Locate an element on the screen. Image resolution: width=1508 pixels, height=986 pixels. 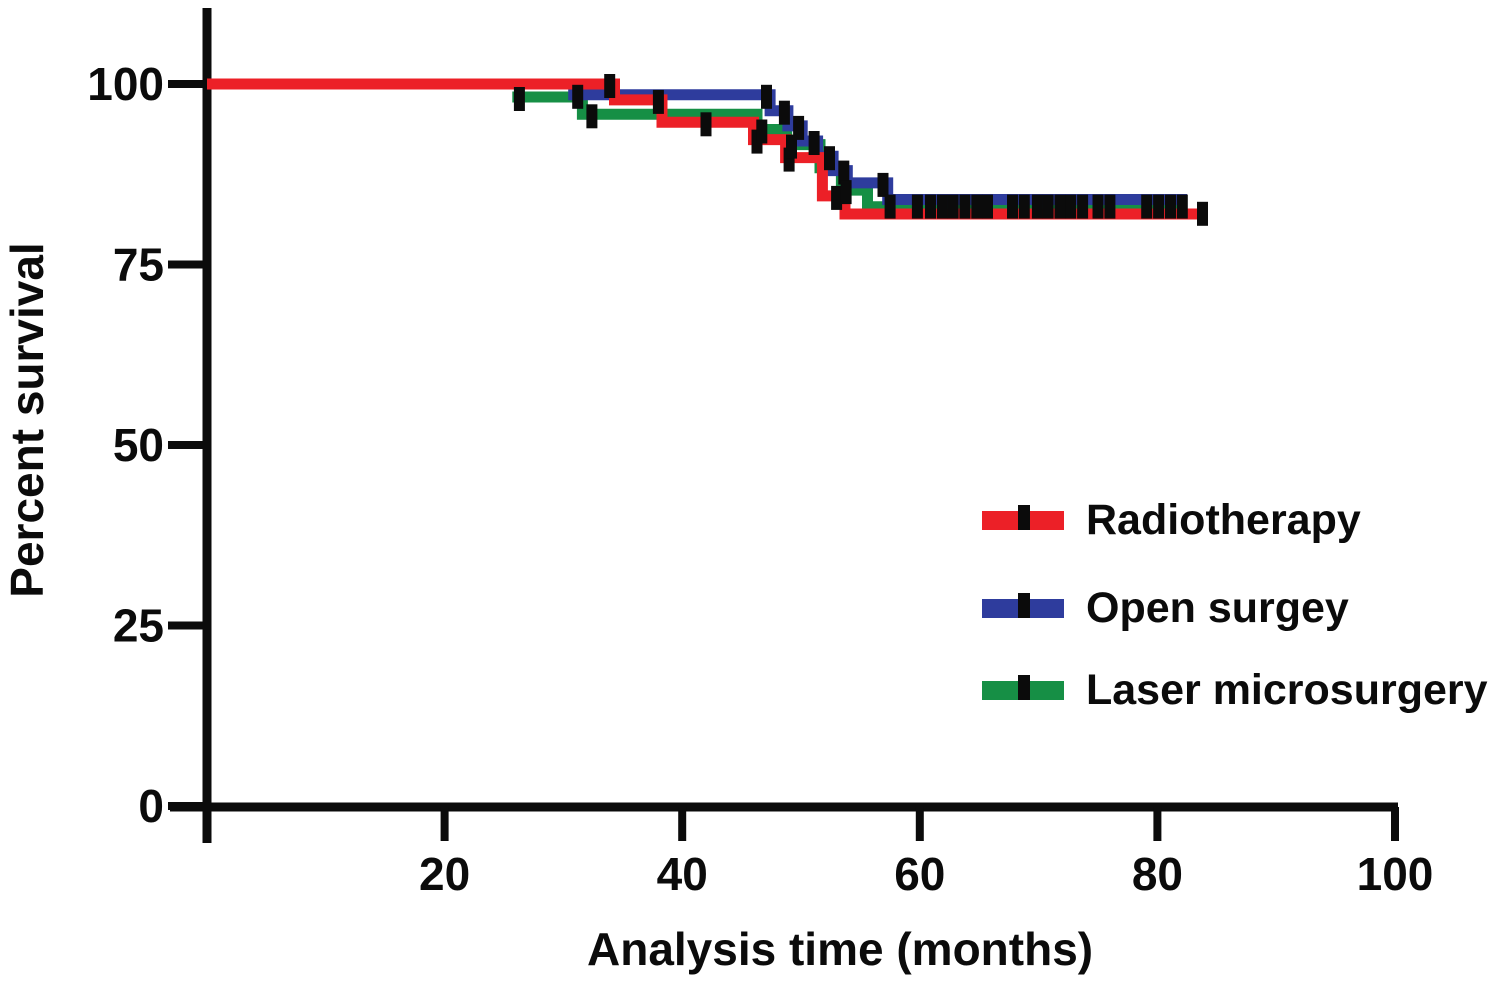
x-tick-label: 20 is located at coordinates (444, 874).